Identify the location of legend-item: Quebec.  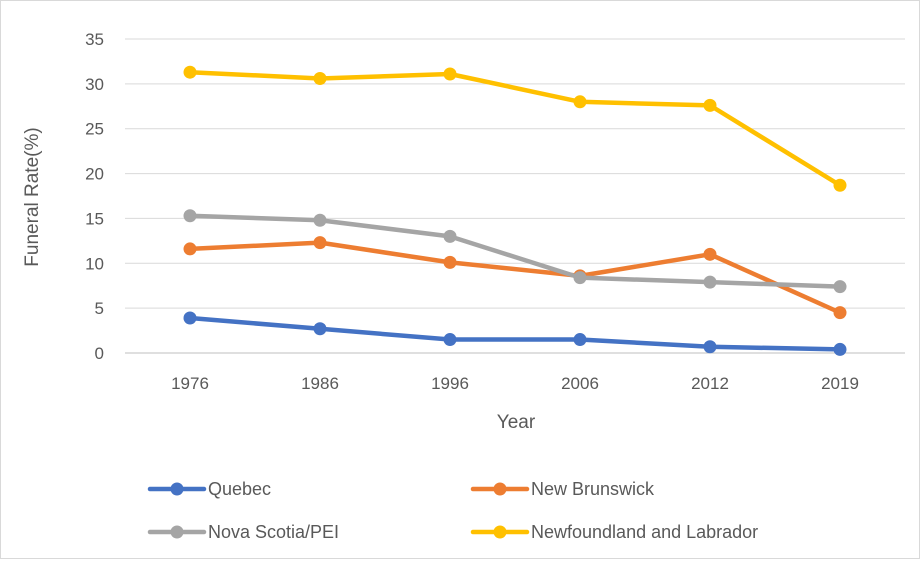
(209, 489).